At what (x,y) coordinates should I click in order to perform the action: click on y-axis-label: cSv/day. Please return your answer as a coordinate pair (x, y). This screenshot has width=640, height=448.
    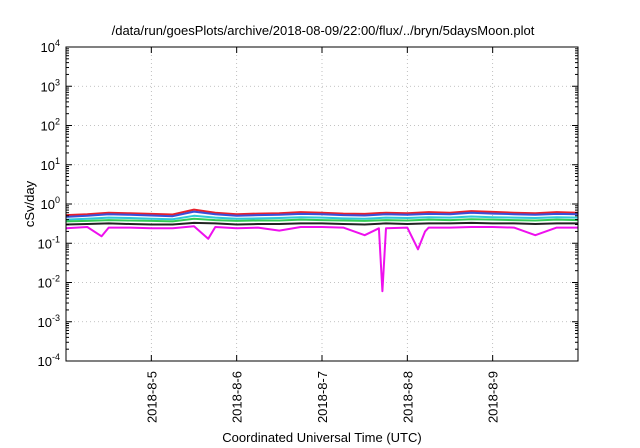
    Looking at the image, I should click on (29, 203).